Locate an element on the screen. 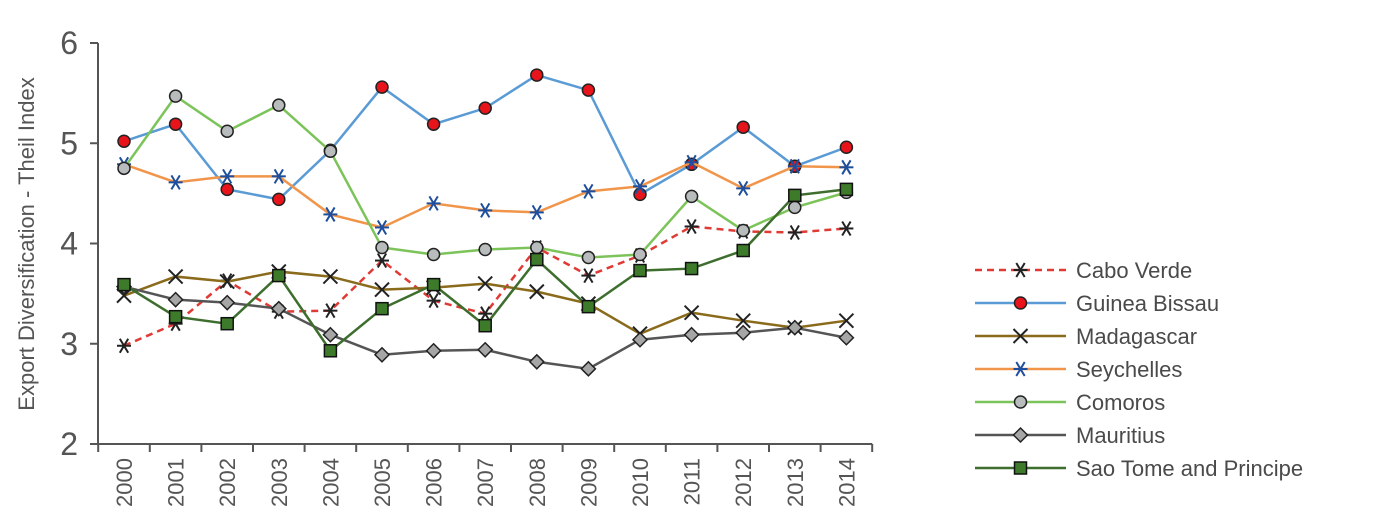  legend-item-comoros: Comoros is located at coordinates (1070, 402).